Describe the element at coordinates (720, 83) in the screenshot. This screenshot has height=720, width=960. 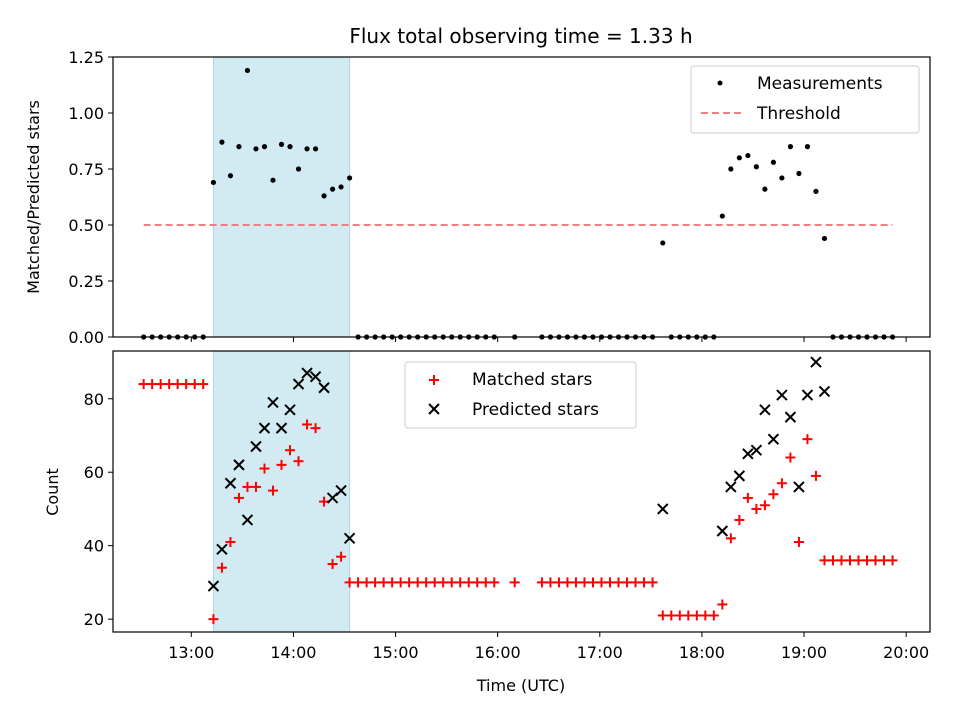
I see `legend-measurements-marker` at that location.